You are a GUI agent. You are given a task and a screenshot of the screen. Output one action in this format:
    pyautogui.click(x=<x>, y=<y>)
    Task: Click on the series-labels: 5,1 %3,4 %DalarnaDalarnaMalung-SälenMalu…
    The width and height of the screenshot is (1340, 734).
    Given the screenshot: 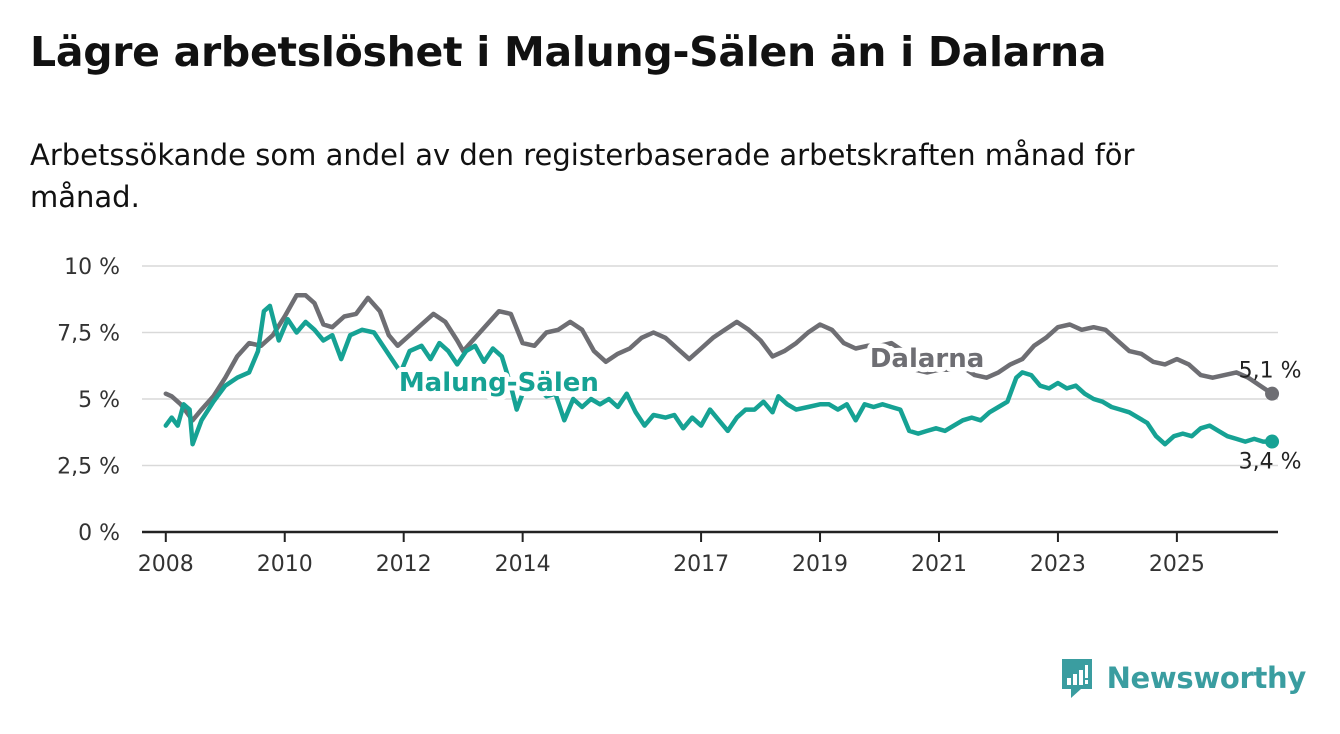 What is the action you would take?
    pyautogui.click(x=848, y=407)
    